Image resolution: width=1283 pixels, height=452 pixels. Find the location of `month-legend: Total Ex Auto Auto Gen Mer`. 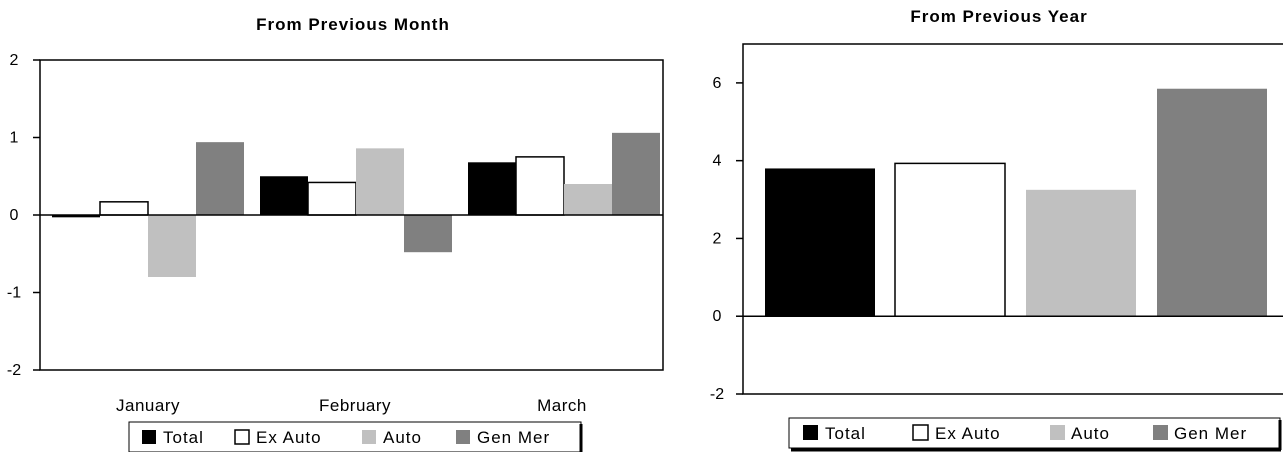

month-legend: Total Ex Auto Auto Gen Mer is located at coordinates (355, 436).